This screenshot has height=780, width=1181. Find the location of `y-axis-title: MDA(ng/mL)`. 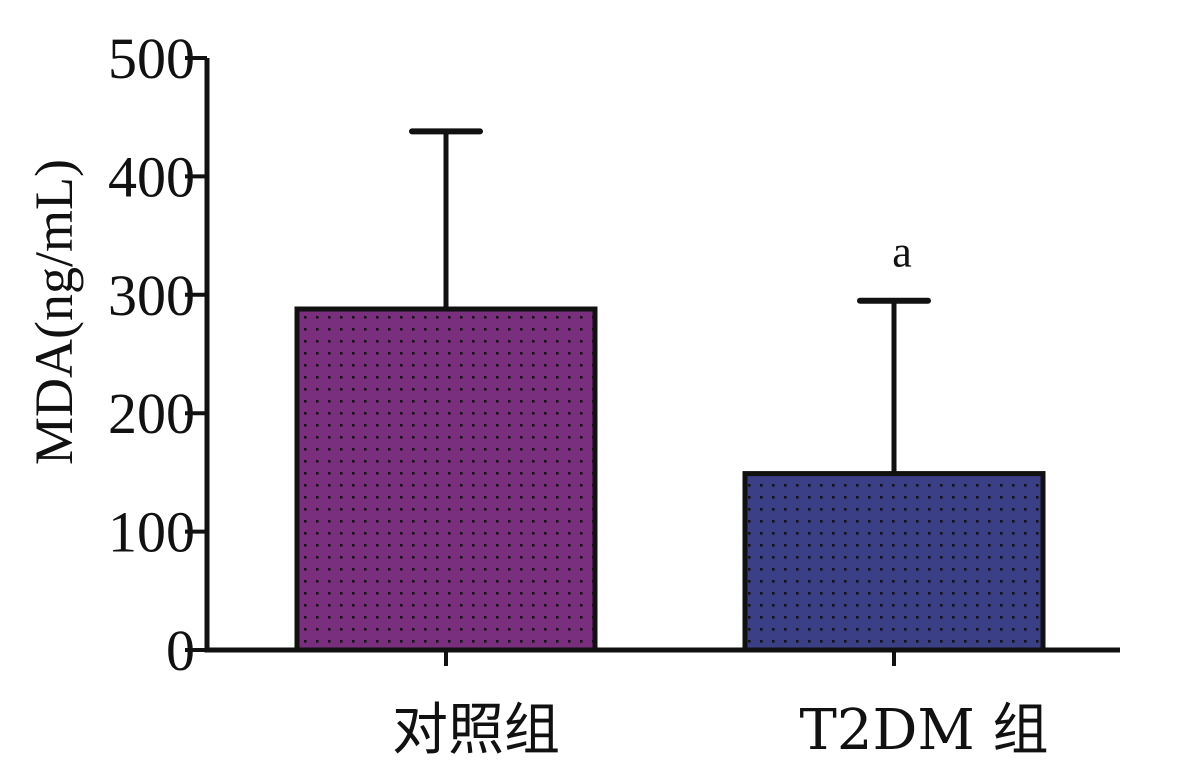

y-axis-title: MDA(ng/mL) is located at coordinates (54, 312).